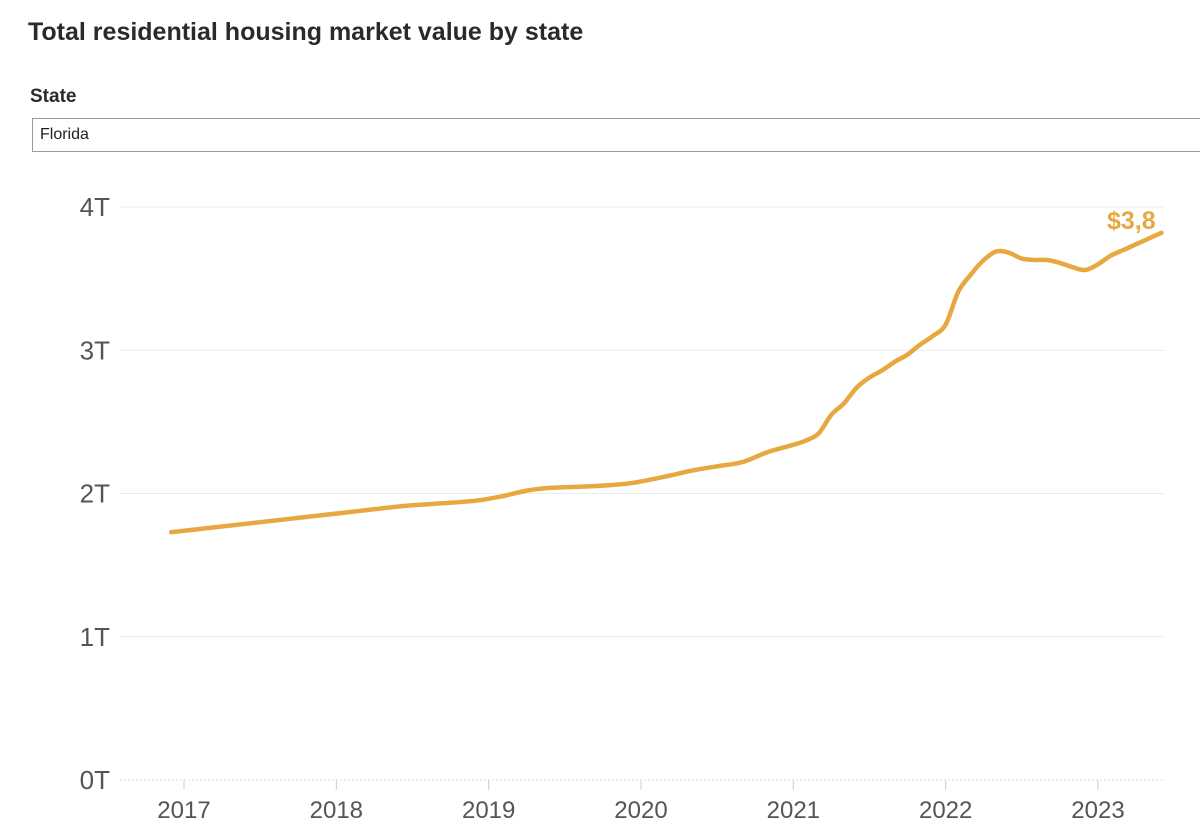  Describe the element at coordinates (616, 135) in the screenshot. I see `state-select: Florida` at that location.